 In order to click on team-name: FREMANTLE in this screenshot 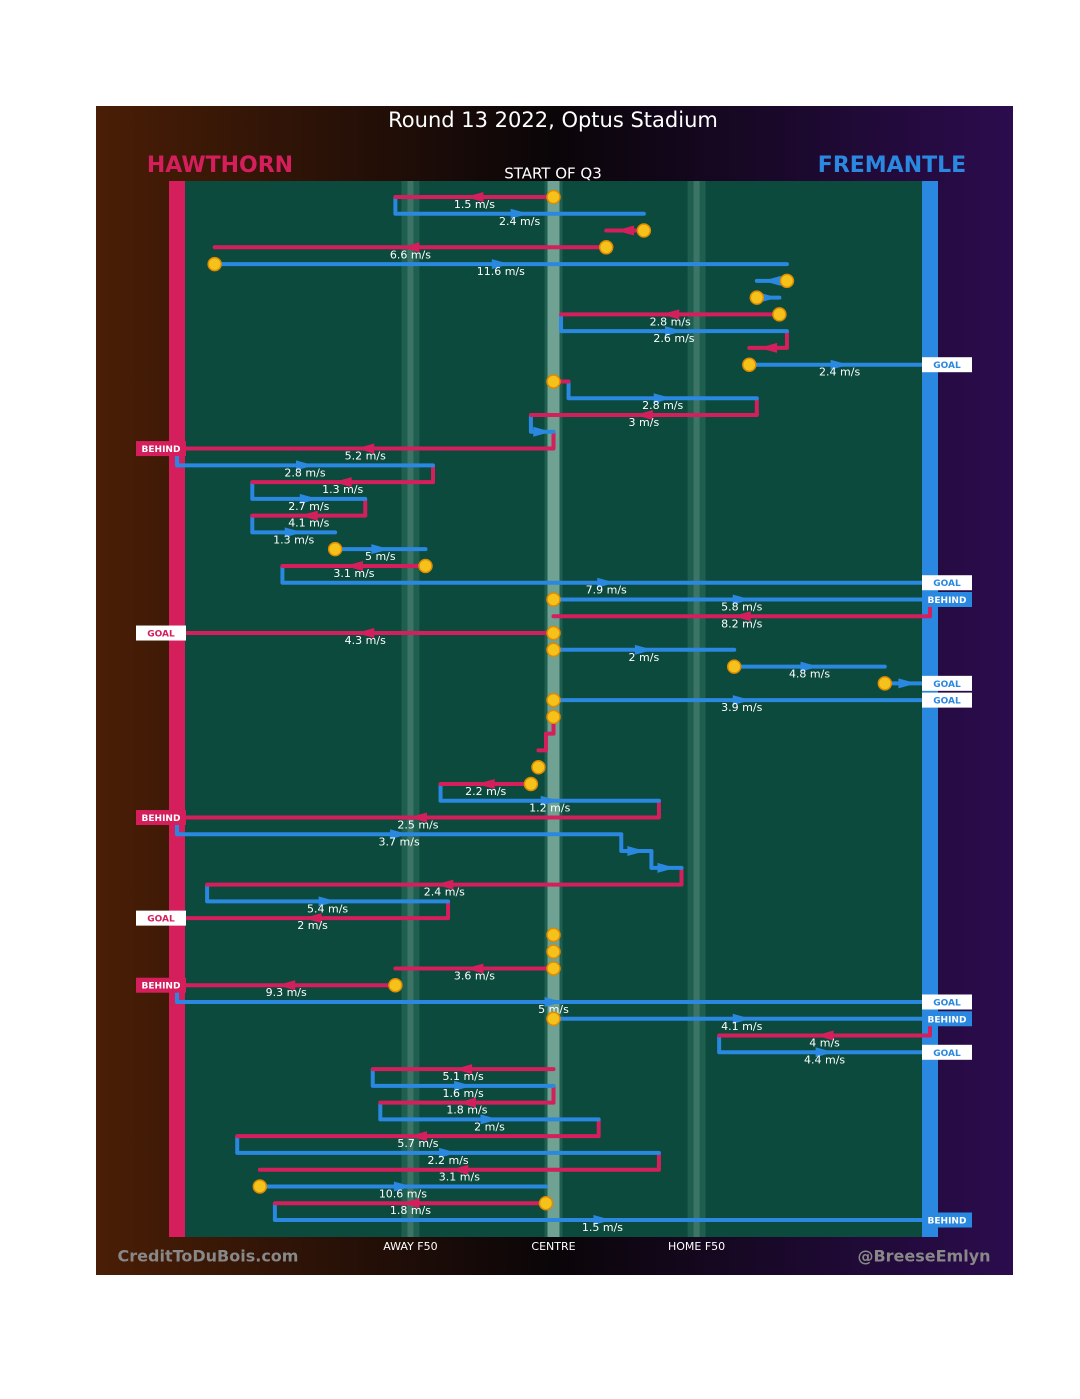, I will do `click(892, 165)`.